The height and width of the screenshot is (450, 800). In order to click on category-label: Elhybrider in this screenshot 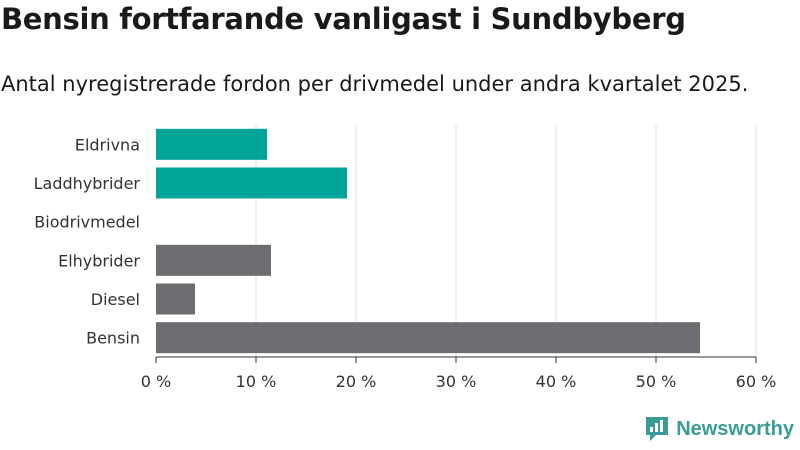, I will do `click(99, 260)`.